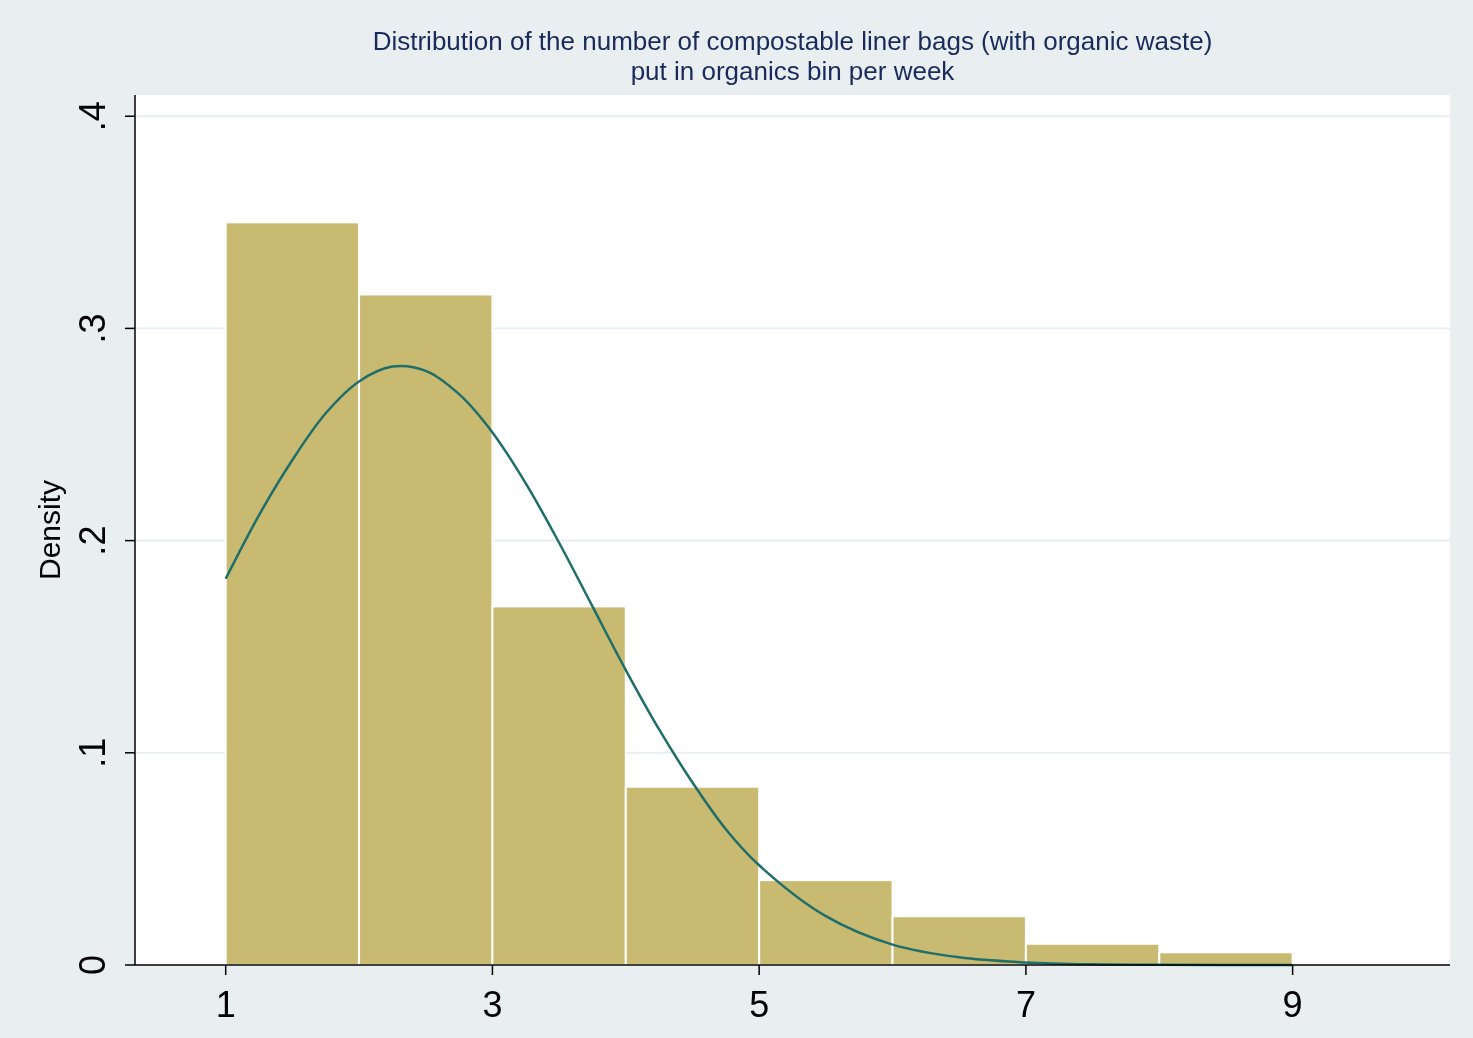 The image size is (1473, 1038). Describe the element at coordinates (92, 328) in the screenshot. I see `y-tick-label: .3` at that location.